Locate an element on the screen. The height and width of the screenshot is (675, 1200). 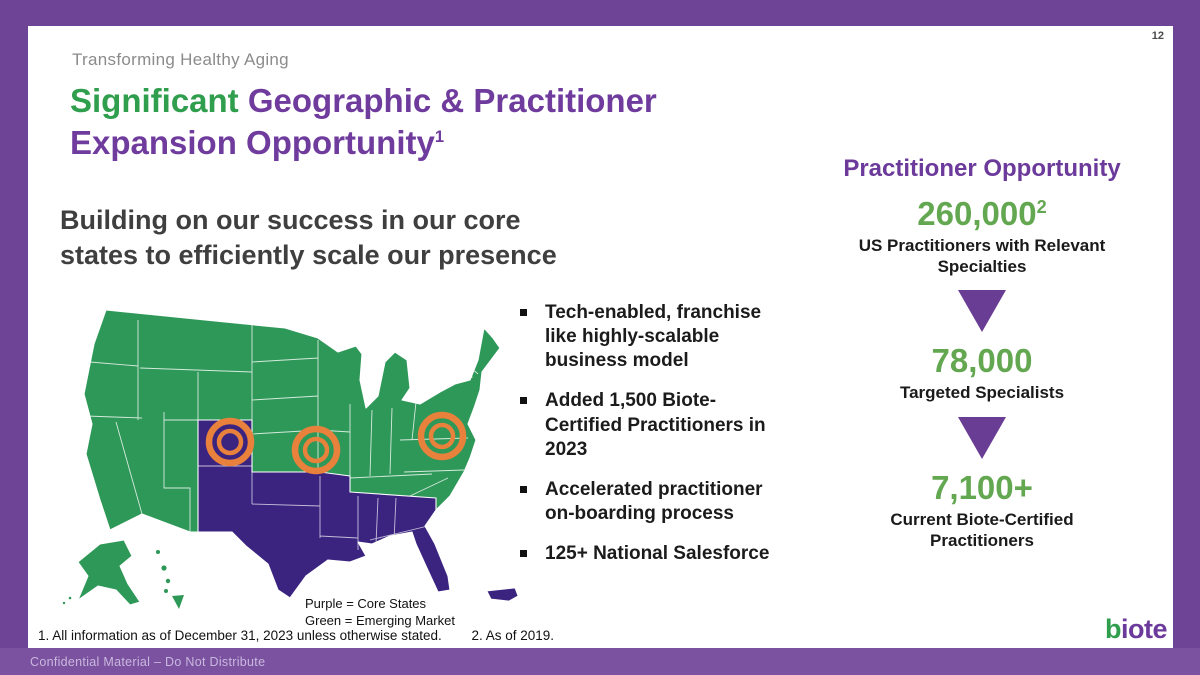
frame-right is located at coordinates (1186, 337).